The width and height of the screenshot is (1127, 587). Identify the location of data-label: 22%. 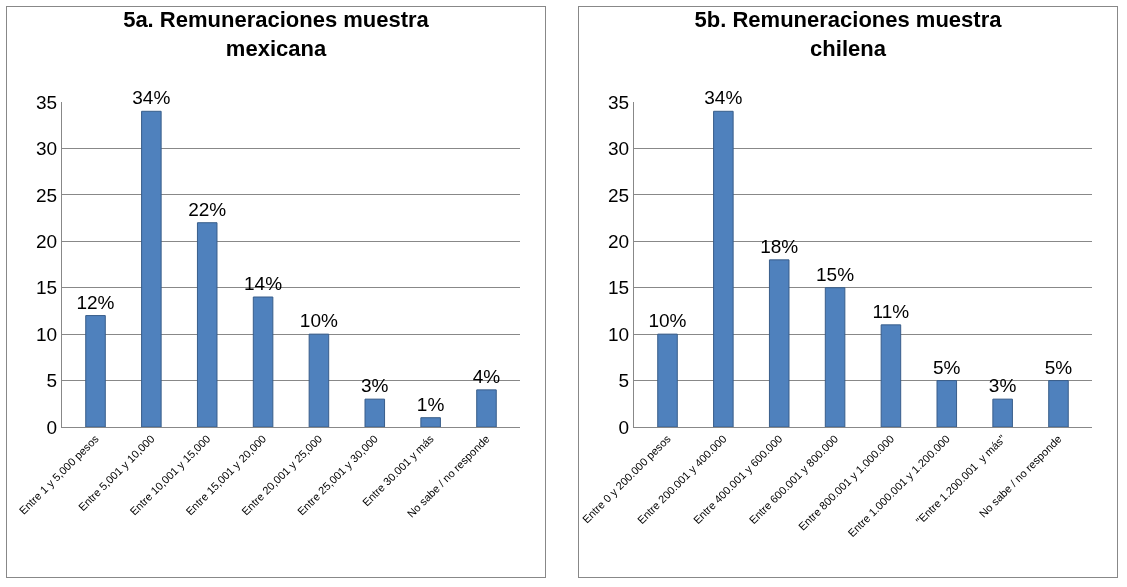
(207, 209).